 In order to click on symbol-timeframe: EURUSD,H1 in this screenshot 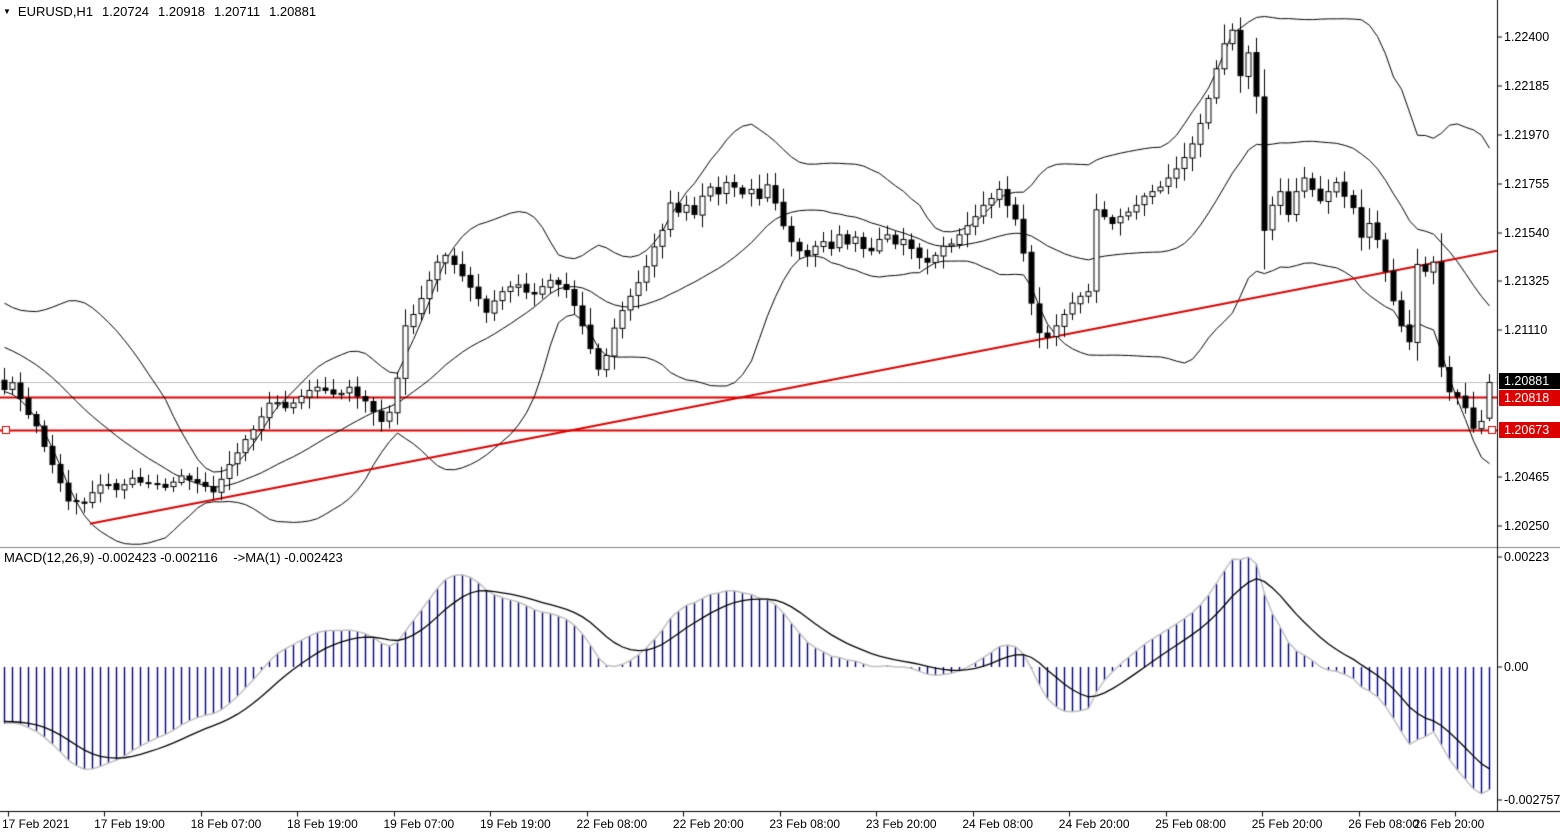, I will do `click(55, 11)`.